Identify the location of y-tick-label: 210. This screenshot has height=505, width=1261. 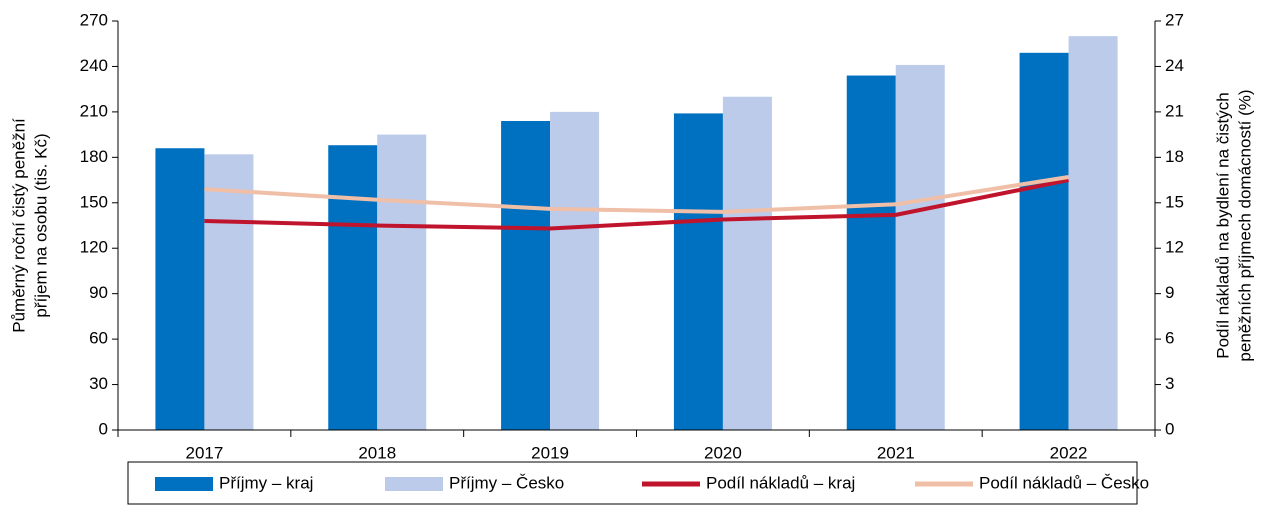
(94, 110).